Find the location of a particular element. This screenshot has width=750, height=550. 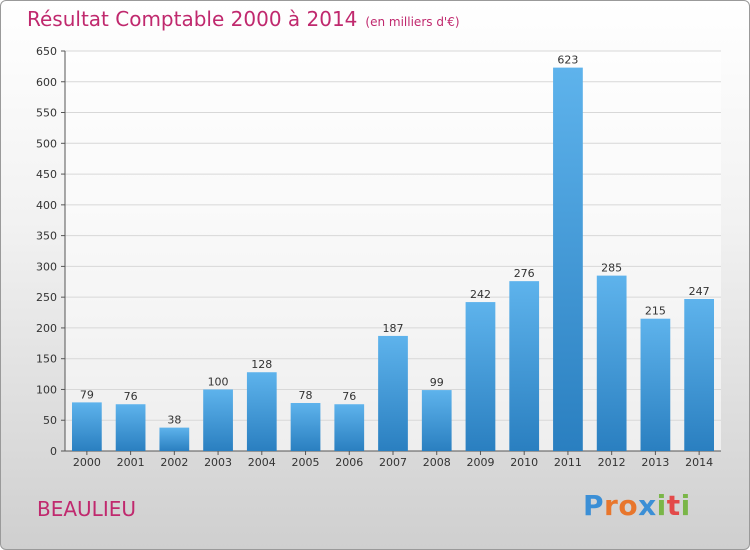

y-tick-label: 150 is located at coordinates (46, 359).